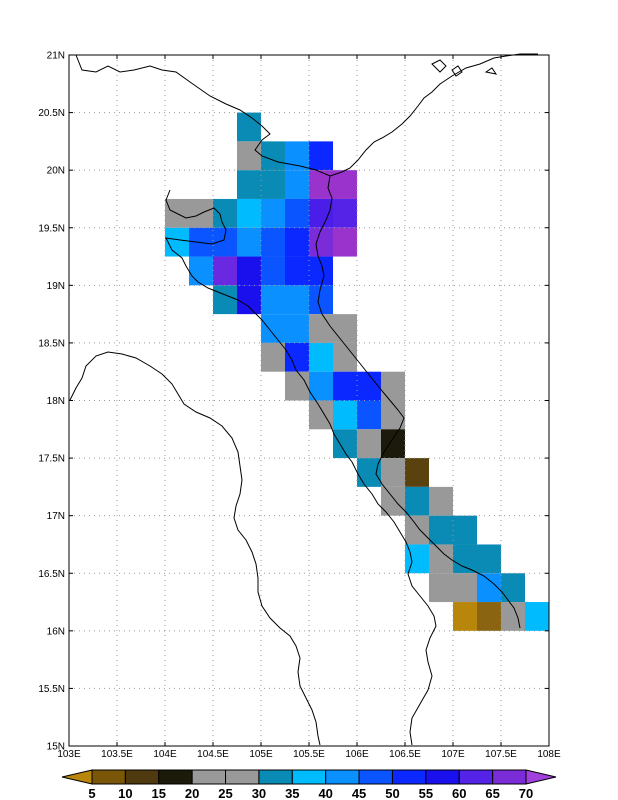  Describe the element at coordinates (56, 286) in the screenshot. I see `lat-label: 19N` at that location.